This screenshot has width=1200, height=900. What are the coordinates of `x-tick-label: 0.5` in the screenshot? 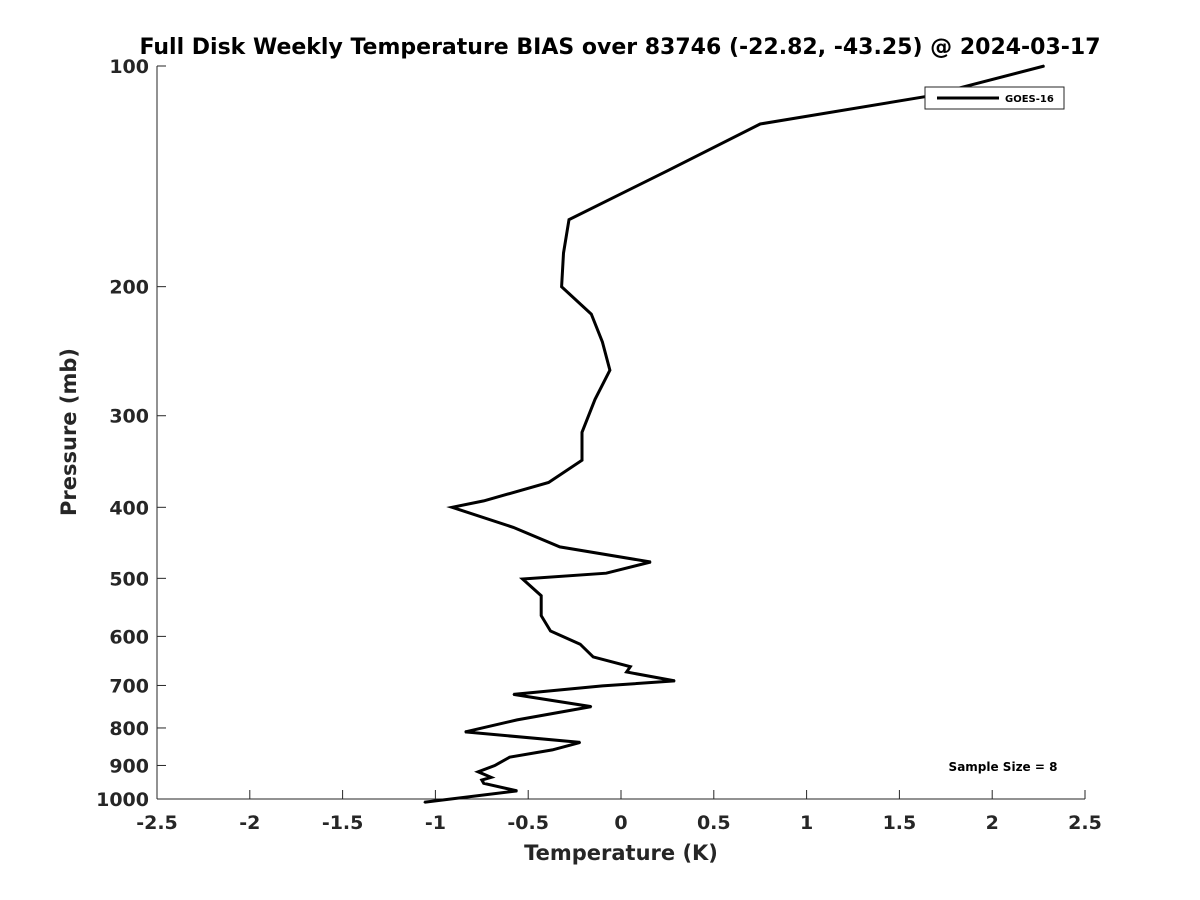 It's located at (714, 823).